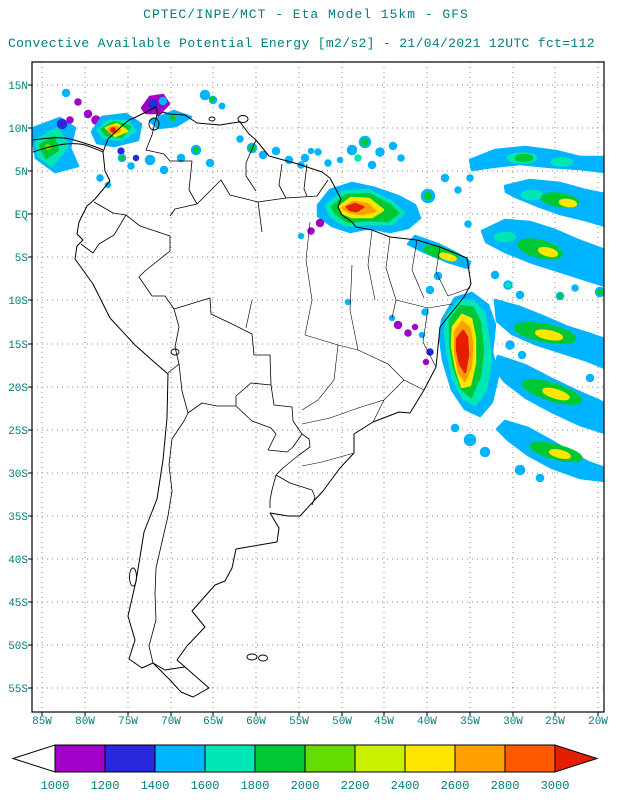 This screenshot has width=618, height=800. Describe the element at coordinates (513, 722) in the screenshot. I see `lon-label-30w: 30W` at that location.